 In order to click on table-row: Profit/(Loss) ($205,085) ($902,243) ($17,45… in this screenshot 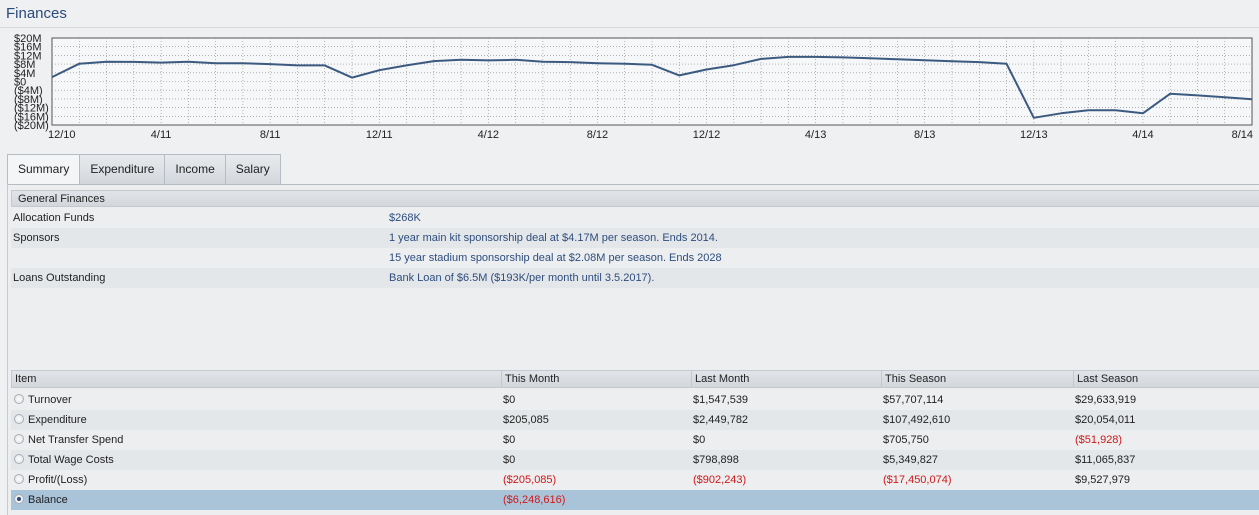, I will do `click(635, 480)`.